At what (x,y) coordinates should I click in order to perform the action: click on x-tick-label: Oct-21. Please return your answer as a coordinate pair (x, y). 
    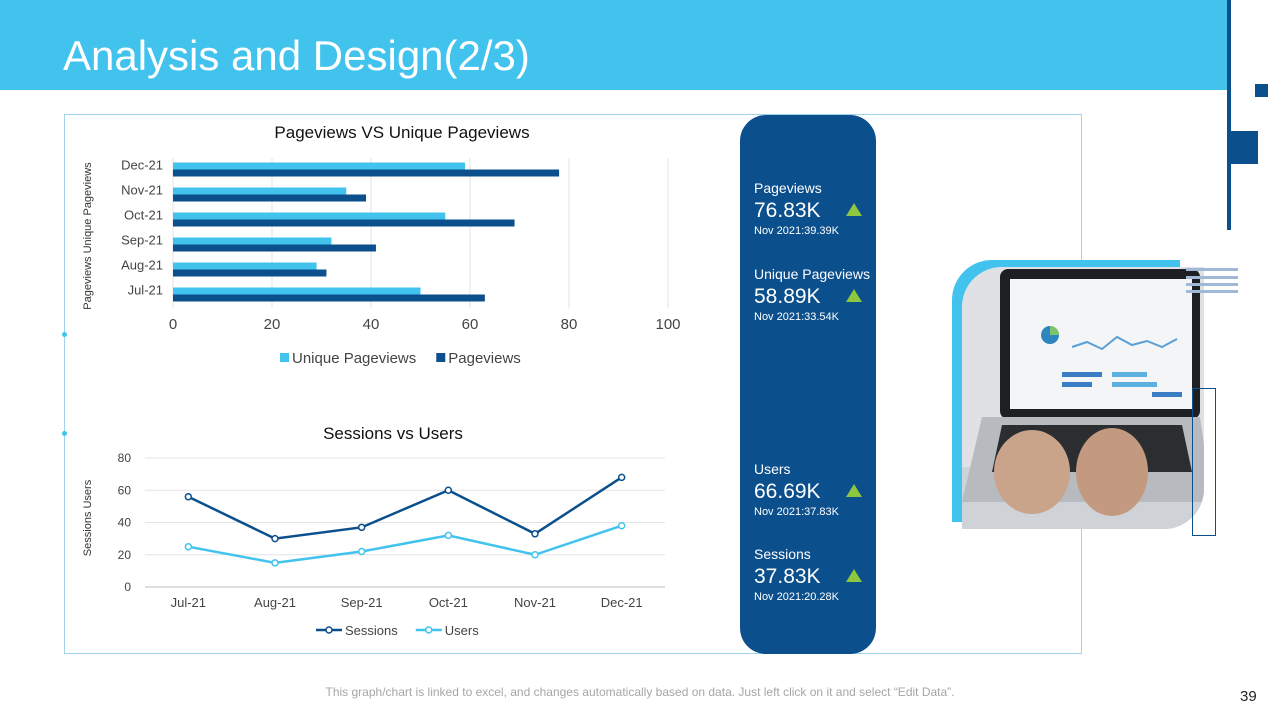
    Looking at the image, I should click on (448, 602).